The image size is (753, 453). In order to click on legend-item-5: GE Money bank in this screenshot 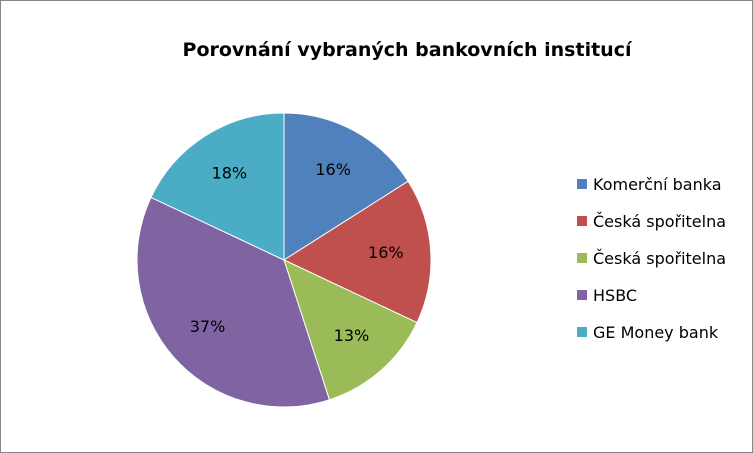, I will do `click(651, 332)`.